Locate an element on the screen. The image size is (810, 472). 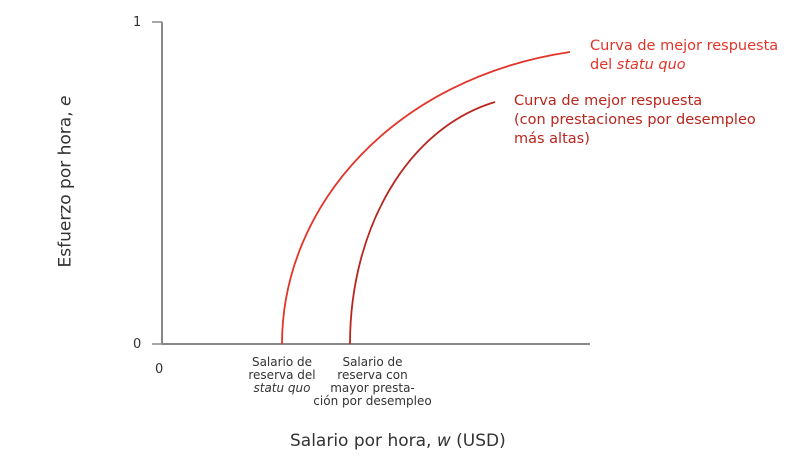
y-label-var: e is located at coordinates (65, 100).